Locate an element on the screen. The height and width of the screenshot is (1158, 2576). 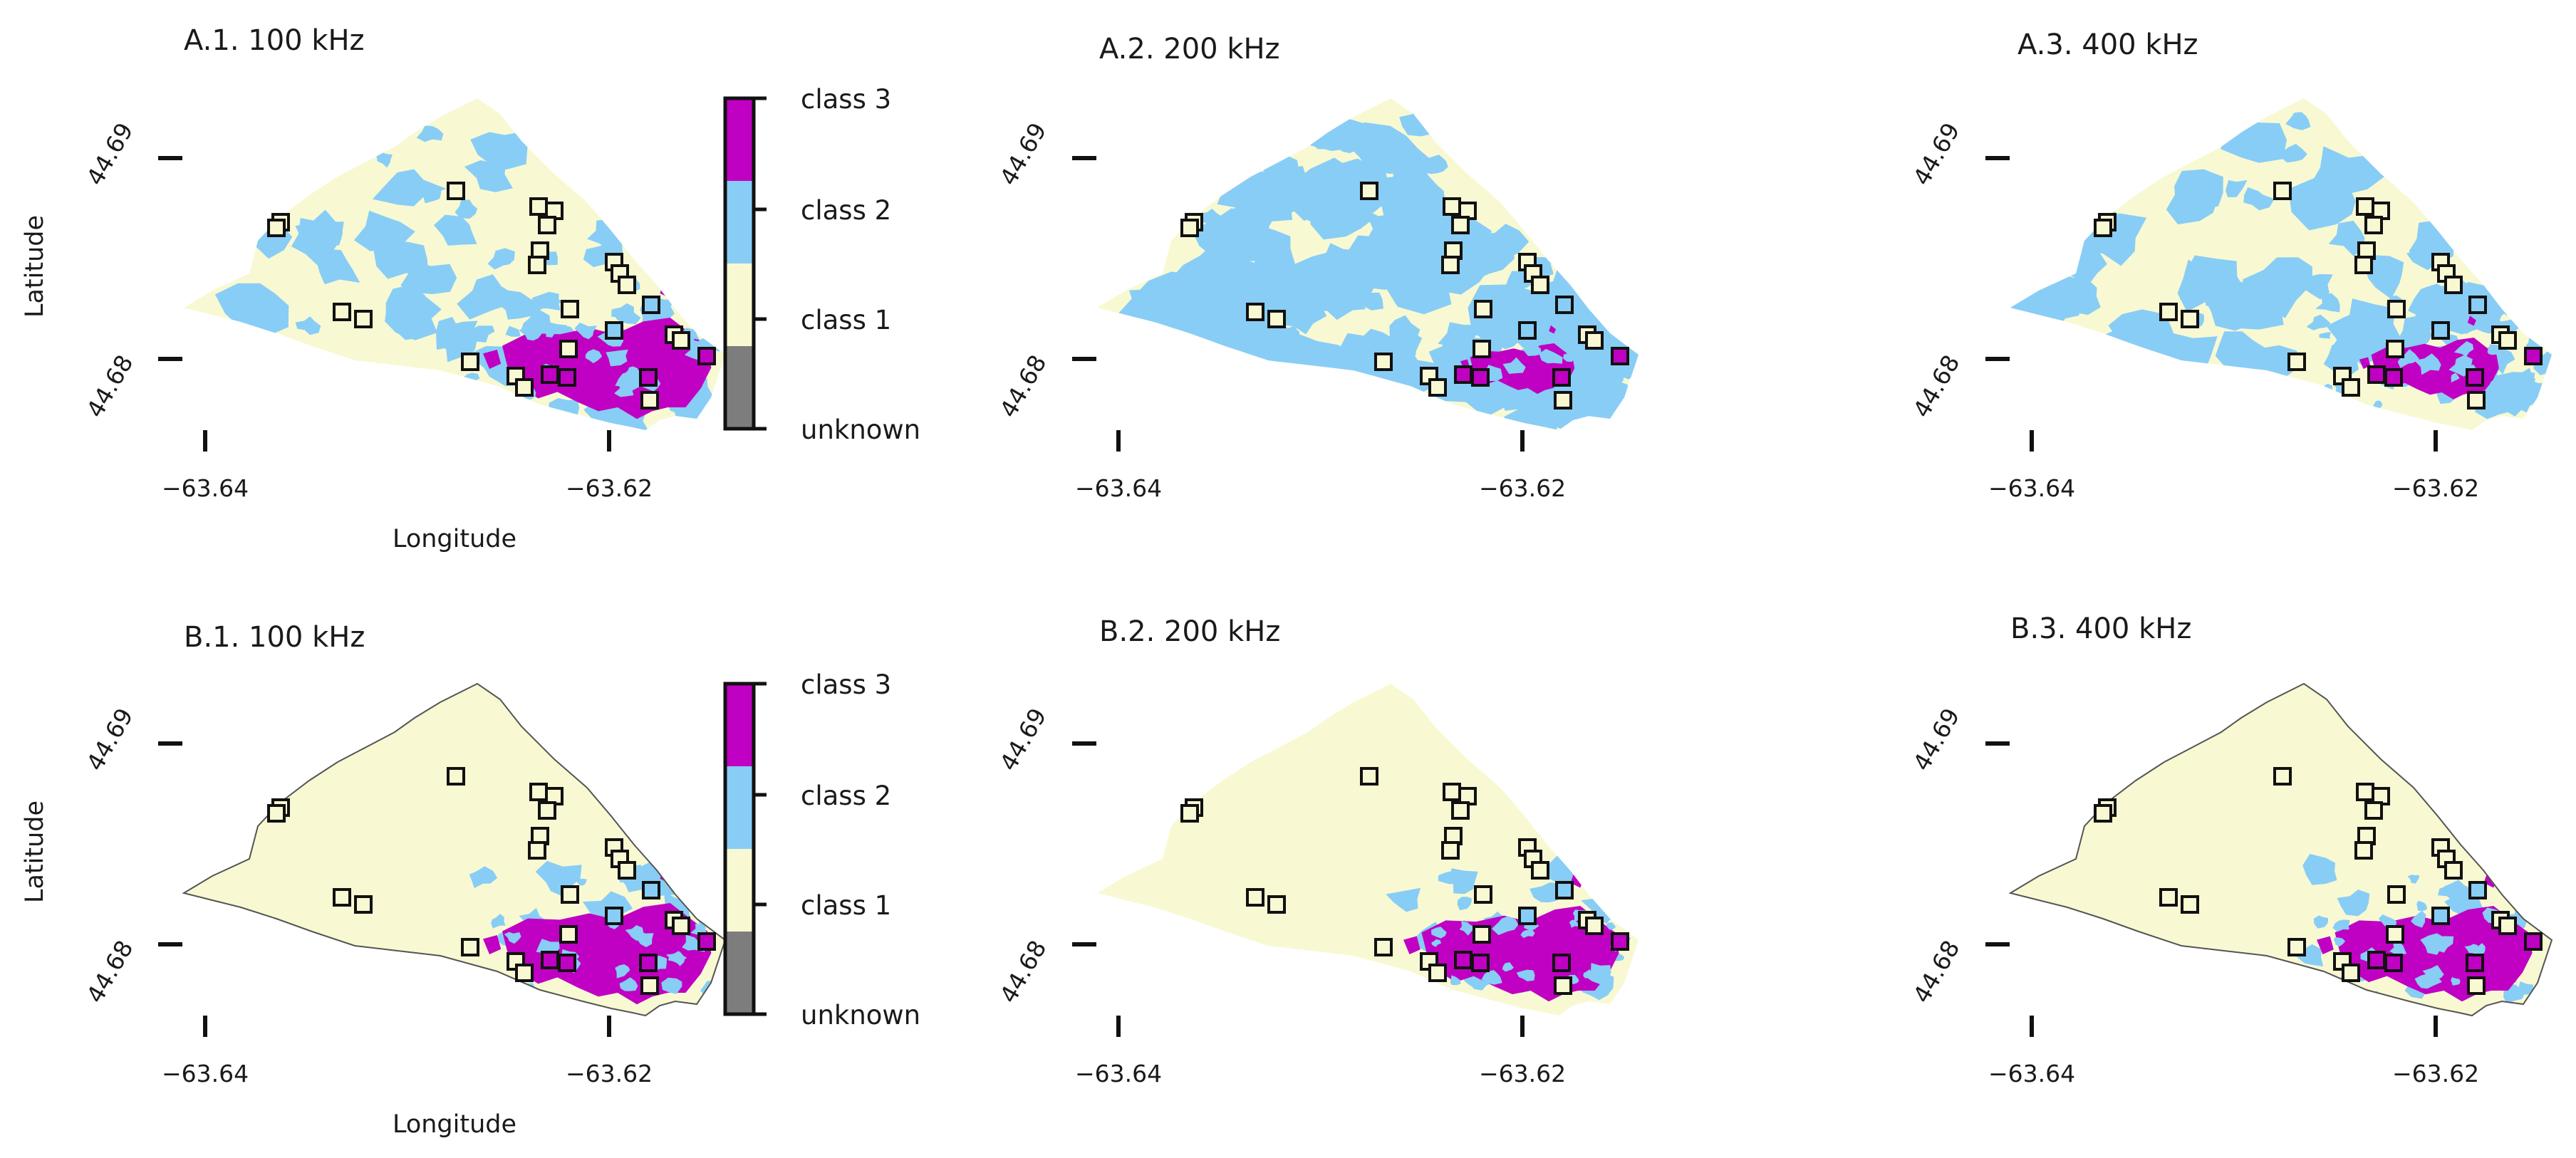
legend-label-class1: class 1 is located at coordinates (846, 905).